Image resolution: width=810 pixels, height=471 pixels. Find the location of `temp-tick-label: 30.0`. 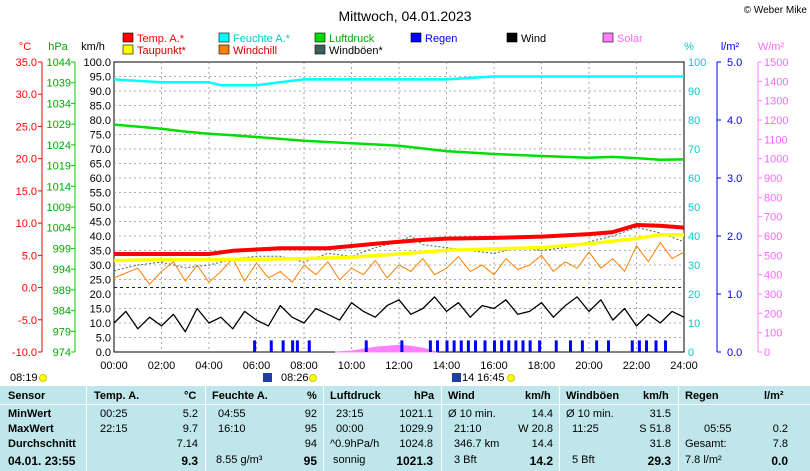

temp-tick-label: 30.0 is located at coordinates (26, 95).